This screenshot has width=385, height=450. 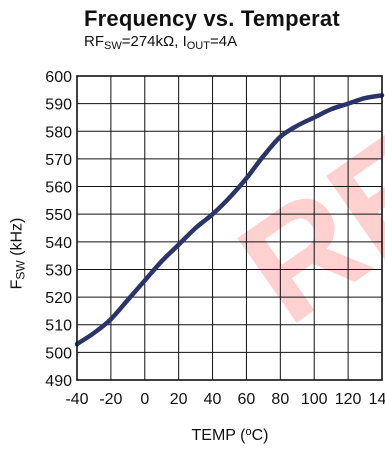 I want to click on x-axis-label: TEMP (oC), so click(x=230, y=435).